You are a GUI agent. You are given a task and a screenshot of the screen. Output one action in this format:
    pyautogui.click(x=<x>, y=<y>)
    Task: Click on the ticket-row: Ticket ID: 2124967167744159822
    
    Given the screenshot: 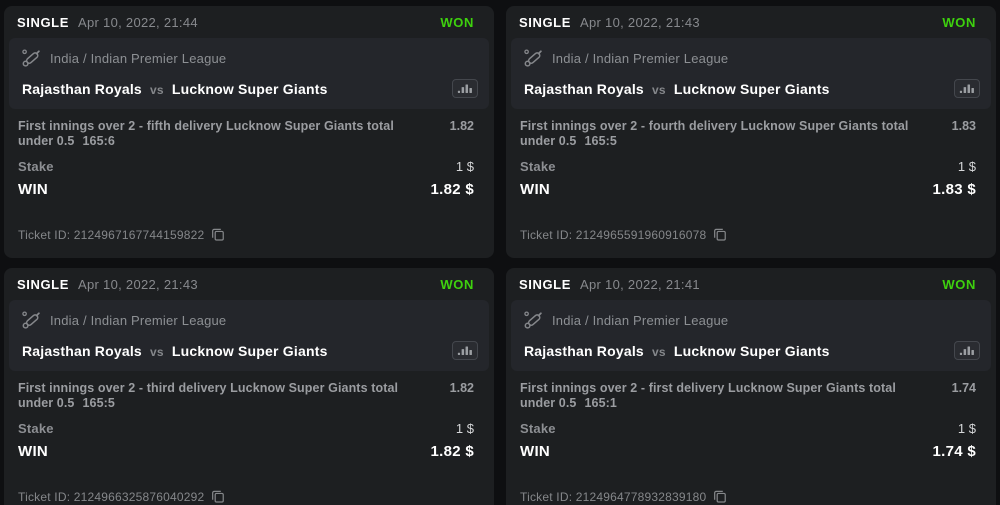 What is the action you would take?
    pyautogui.click(x=121, y=234)
    